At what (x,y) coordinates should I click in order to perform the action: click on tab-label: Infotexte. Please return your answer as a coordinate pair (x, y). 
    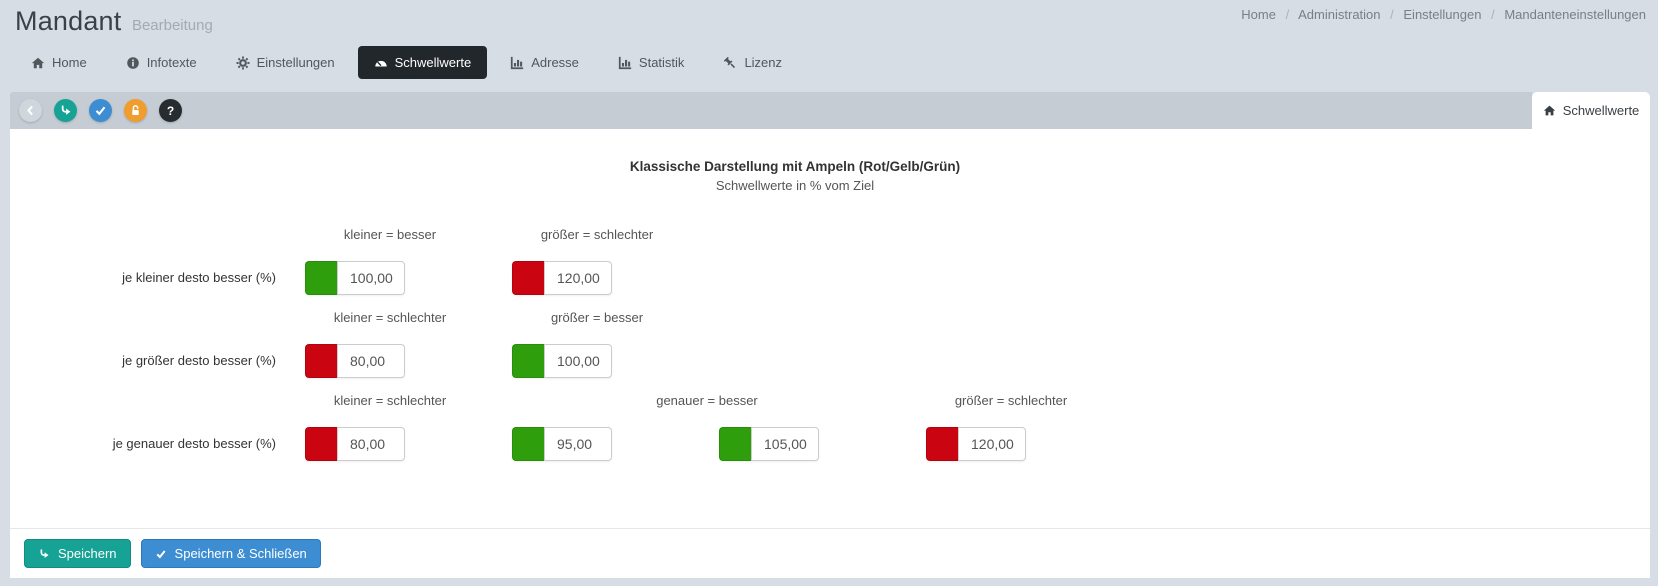
    Looking at the image, I should click on (171, 62).